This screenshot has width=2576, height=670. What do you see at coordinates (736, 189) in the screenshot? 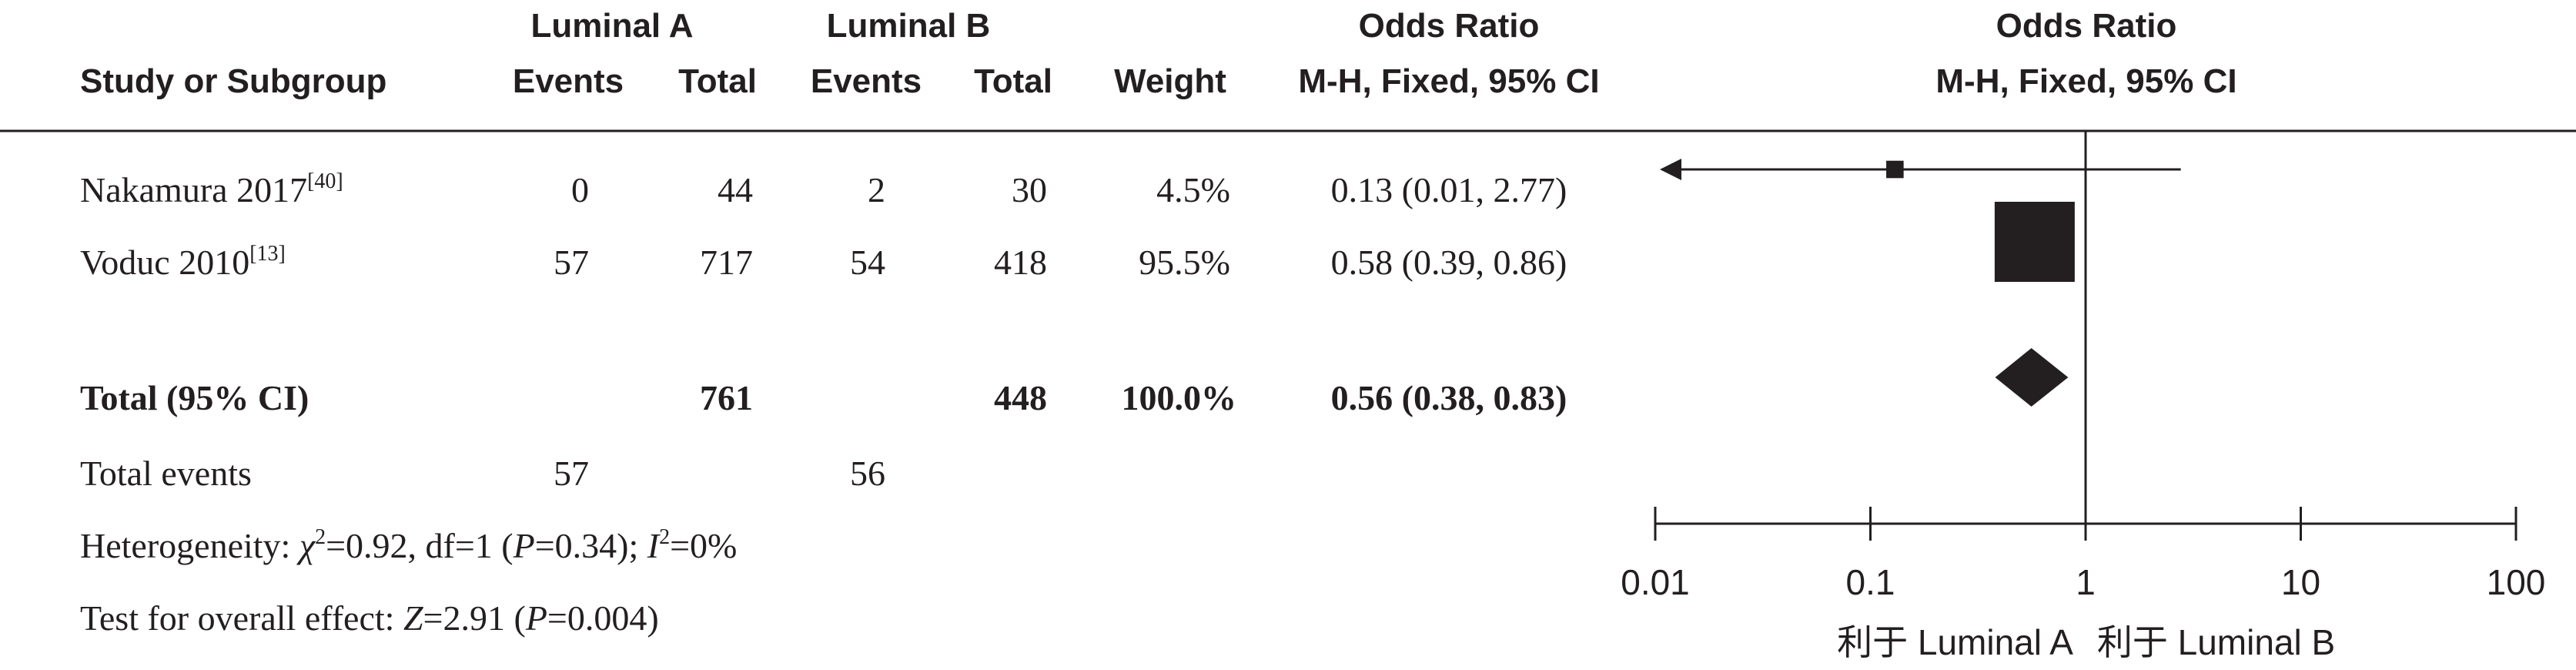
I see `total-a-cell: 44` at bounding box center [736, 189].